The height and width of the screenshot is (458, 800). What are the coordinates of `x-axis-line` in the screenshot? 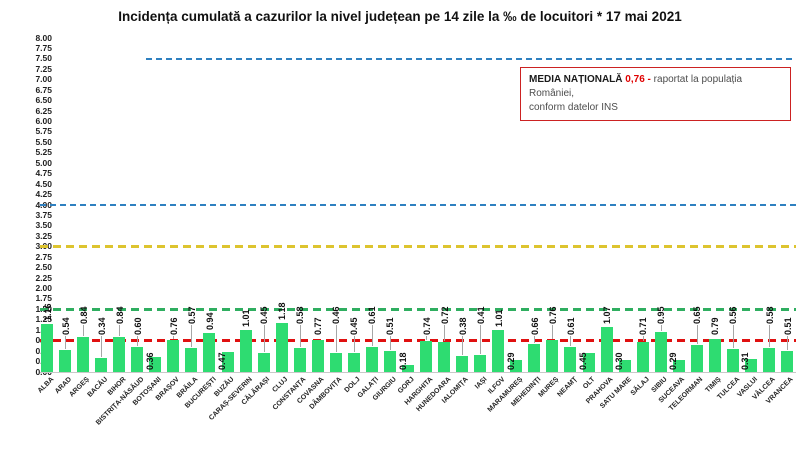 It's located at (418, 372).